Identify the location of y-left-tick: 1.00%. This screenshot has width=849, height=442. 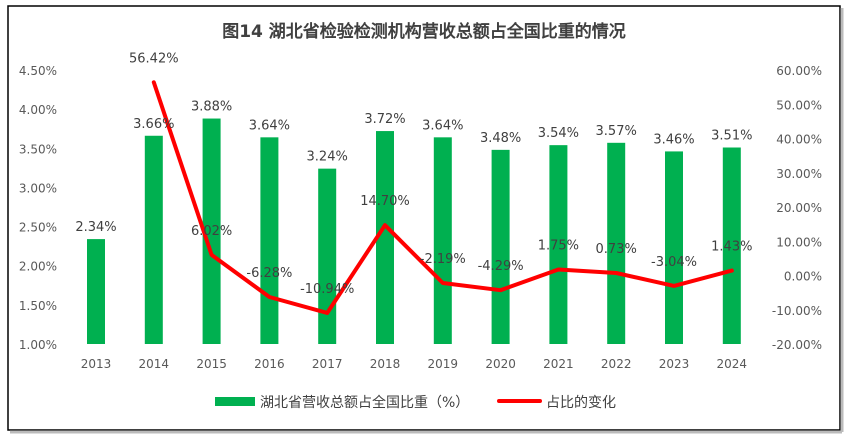
(38, 345).